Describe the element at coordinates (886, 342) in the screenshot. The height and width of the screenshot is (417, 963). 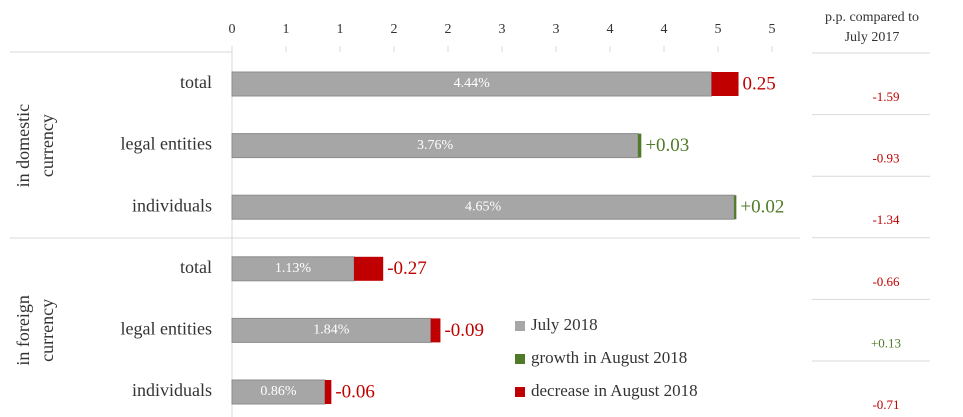
I see `comparison-value: +0.13` at that location.